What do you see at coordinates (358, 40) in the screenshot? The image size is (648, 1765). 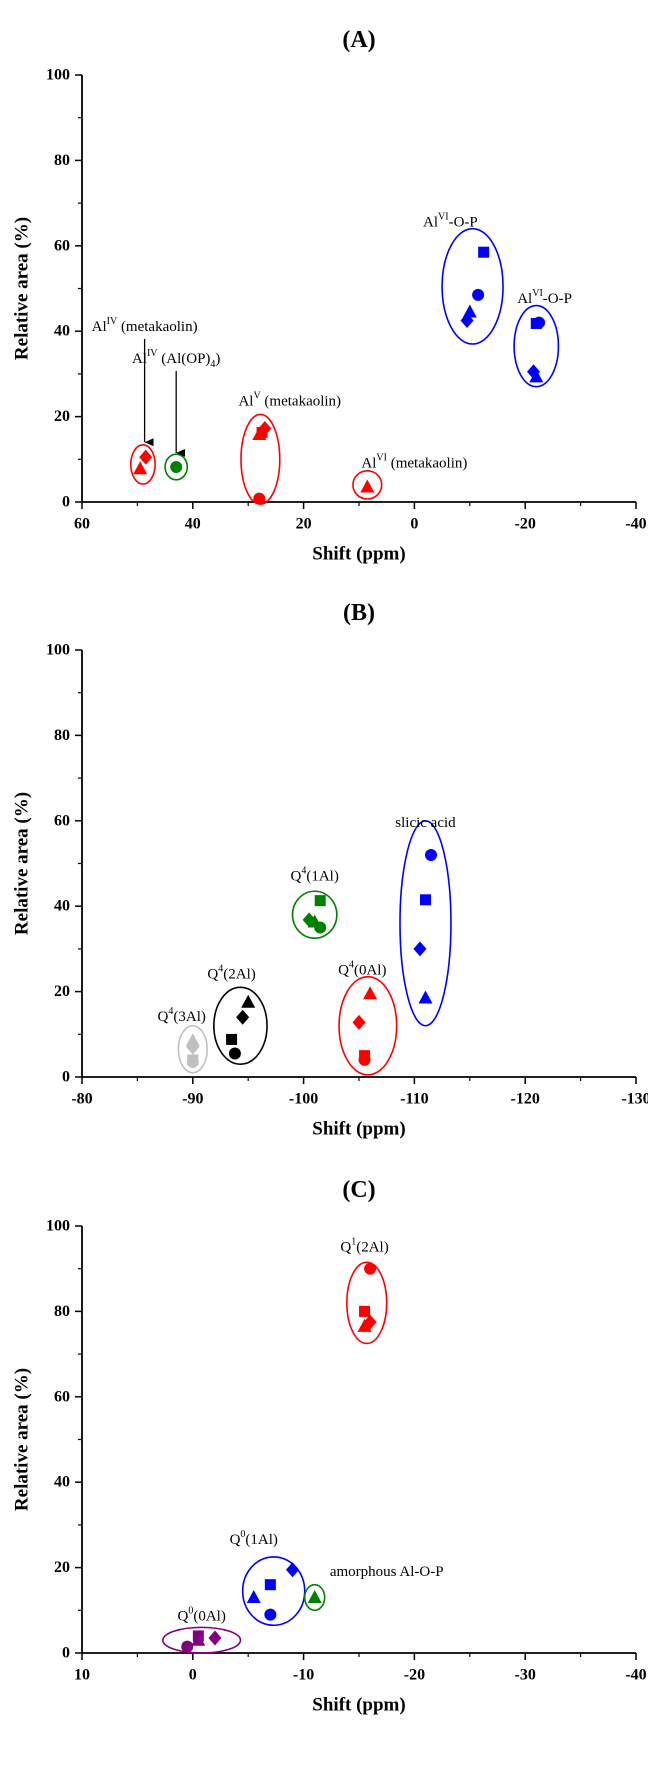 I see `panel-title: (A)` at bounding box center [358, 40].